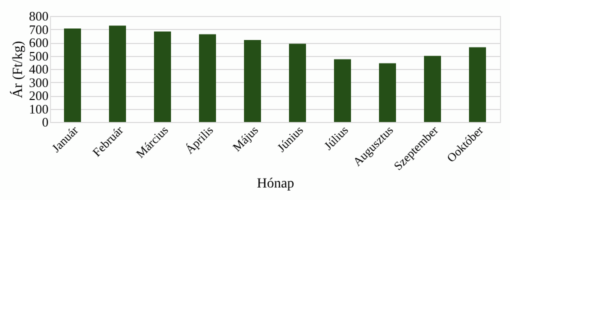 The image size is (600, 331). I want to click on y-tick-label: 800, so click(38, 16).